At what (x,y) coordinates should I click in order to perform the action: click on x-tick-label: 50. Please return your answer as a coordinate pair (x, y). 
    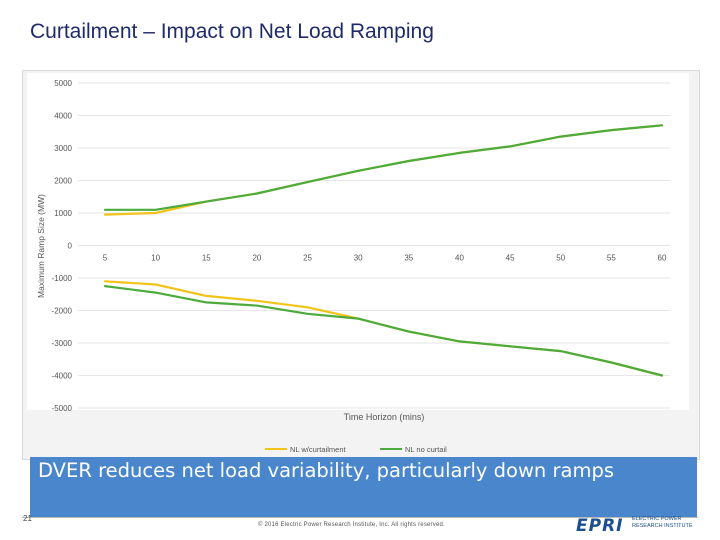
    Looking at the image, I should click on (560, 258).